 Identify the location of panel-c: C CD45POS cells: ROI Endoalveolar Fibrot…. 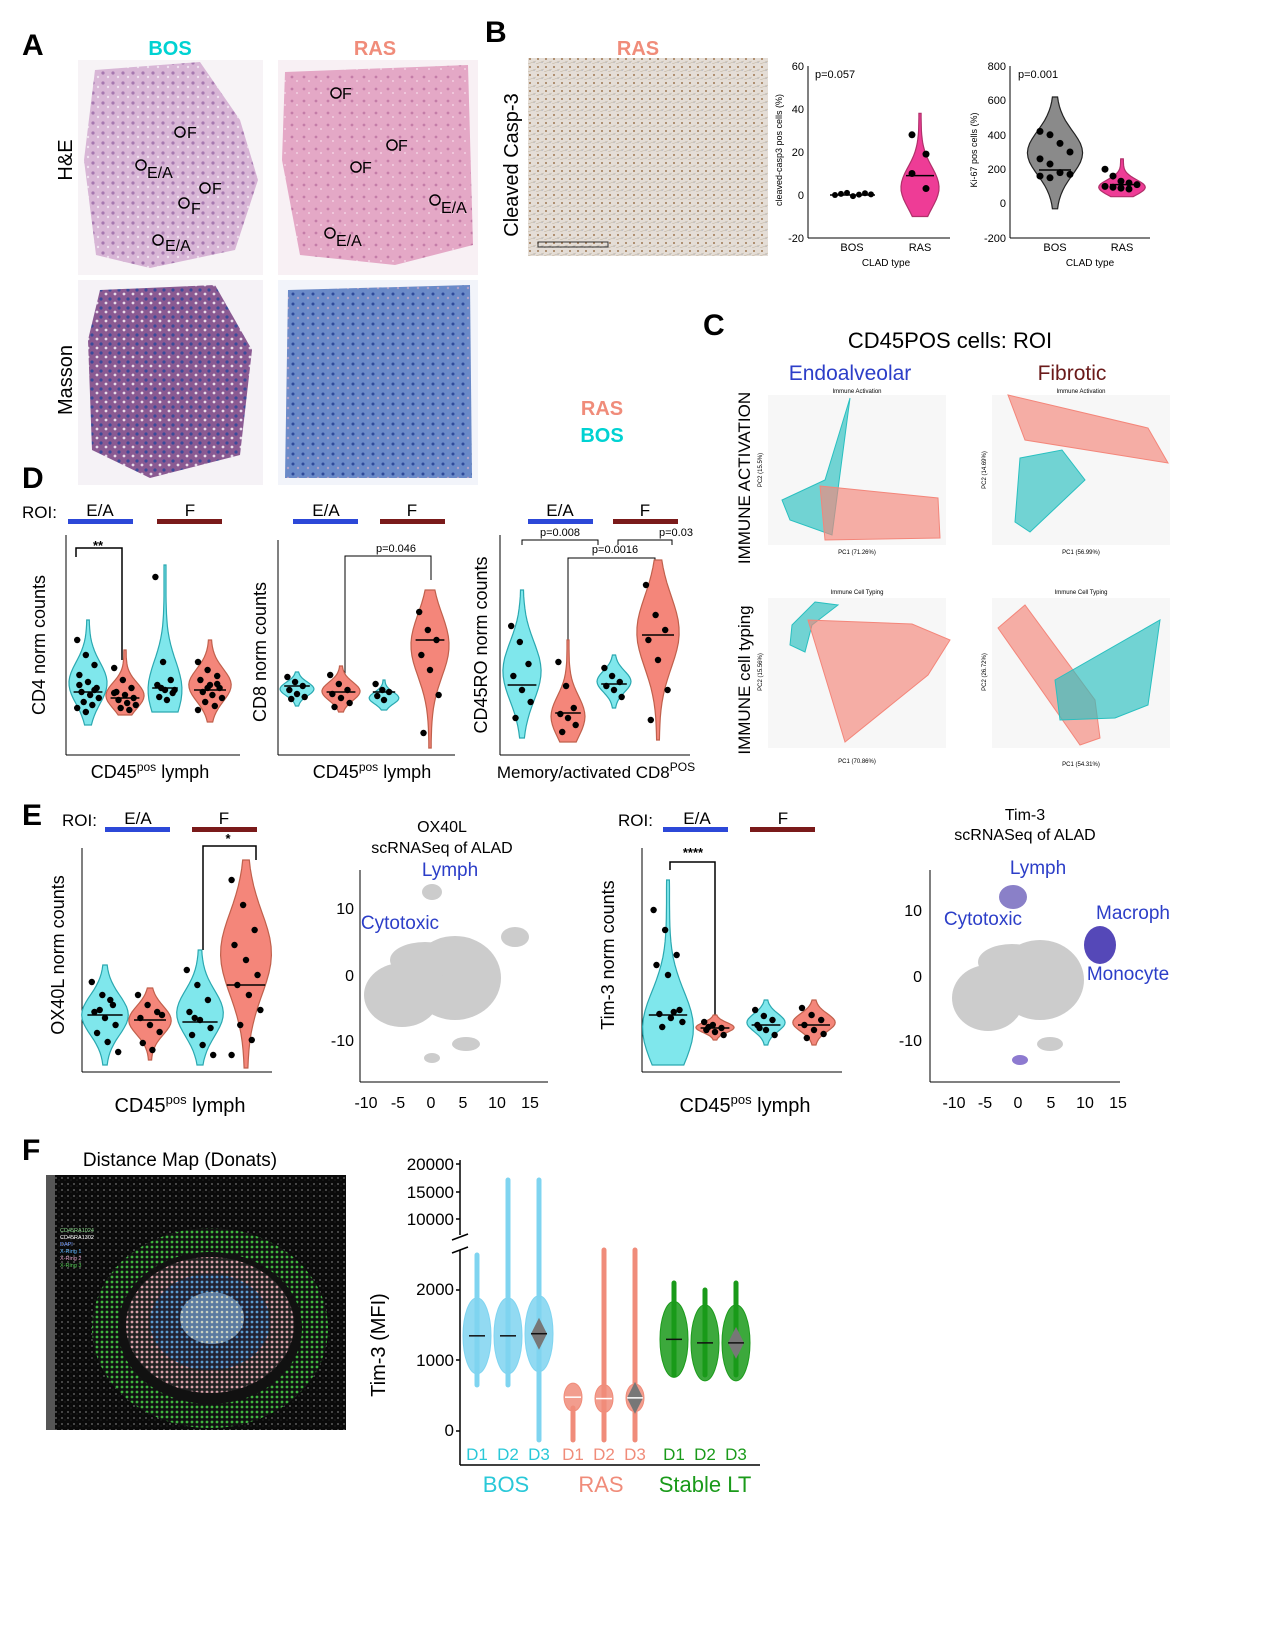
(936, 538).